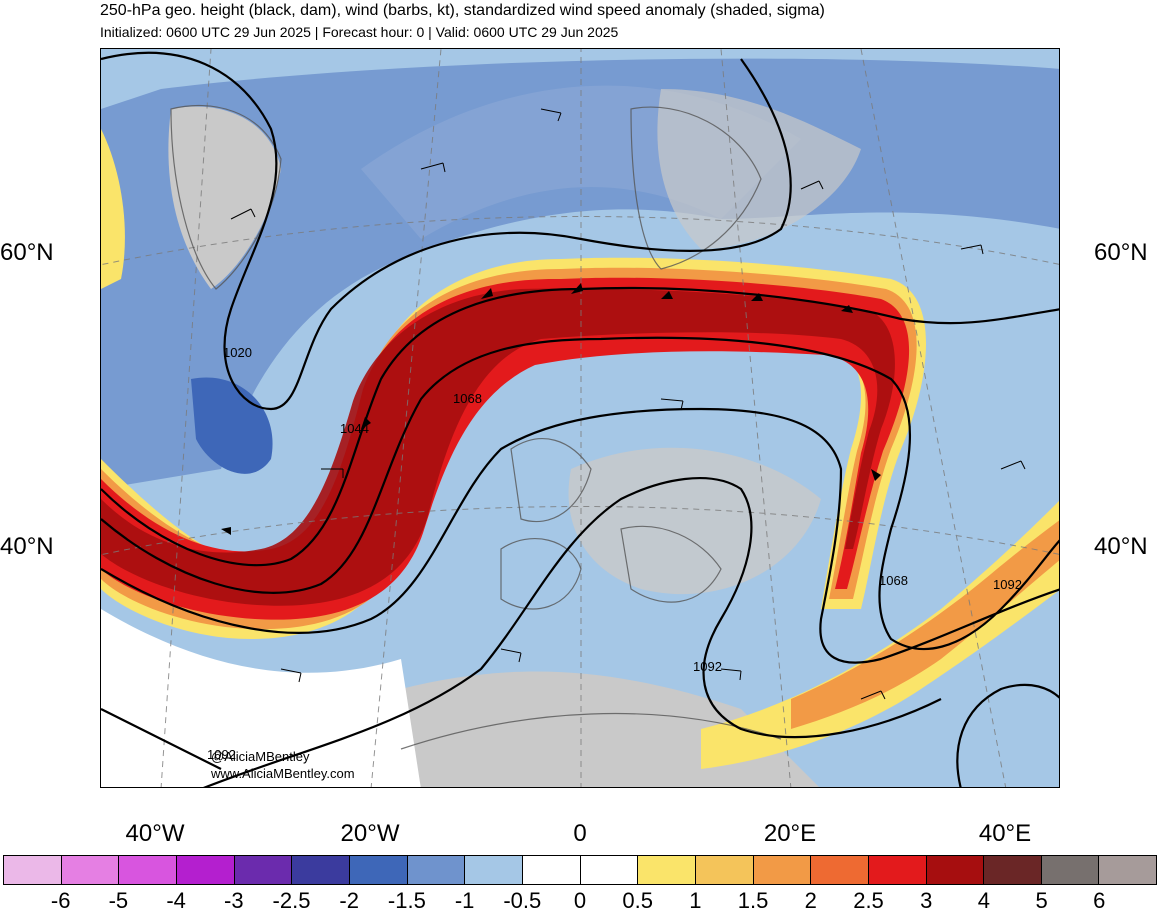 This screenshot has height=914, width=1160. Describe the element at coordinates (237, 352) in the screenshot. I see `contour-label-1020: 1020` at that location.